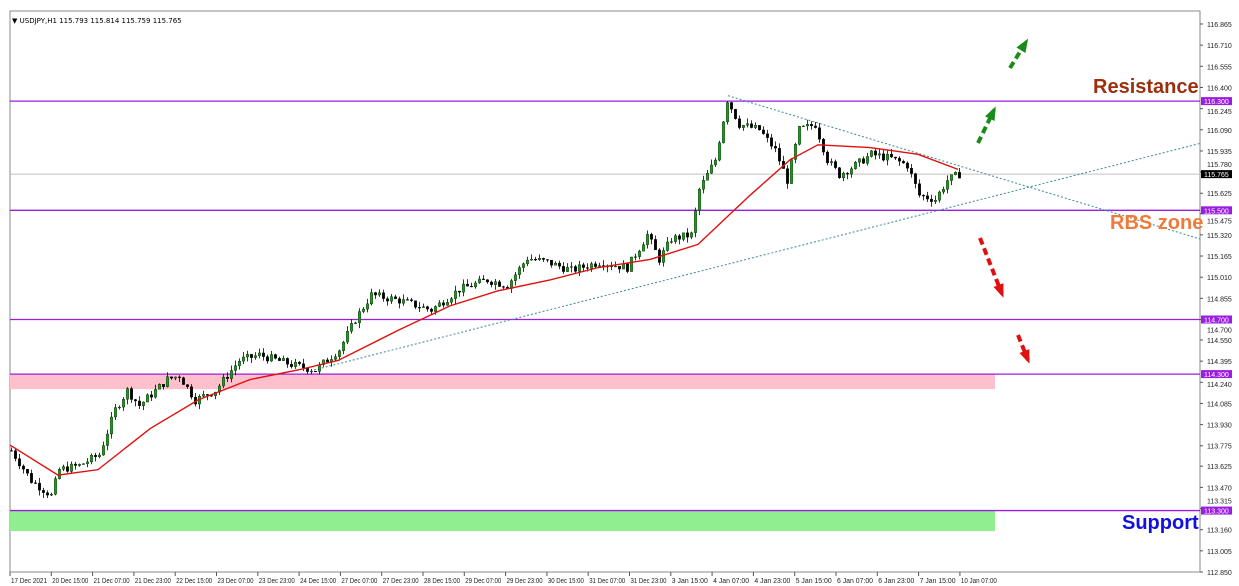 This screenshot has height=586, width=1239. I want to click on x-tick-label: 21 Dec 07:00, so click(112, 581).